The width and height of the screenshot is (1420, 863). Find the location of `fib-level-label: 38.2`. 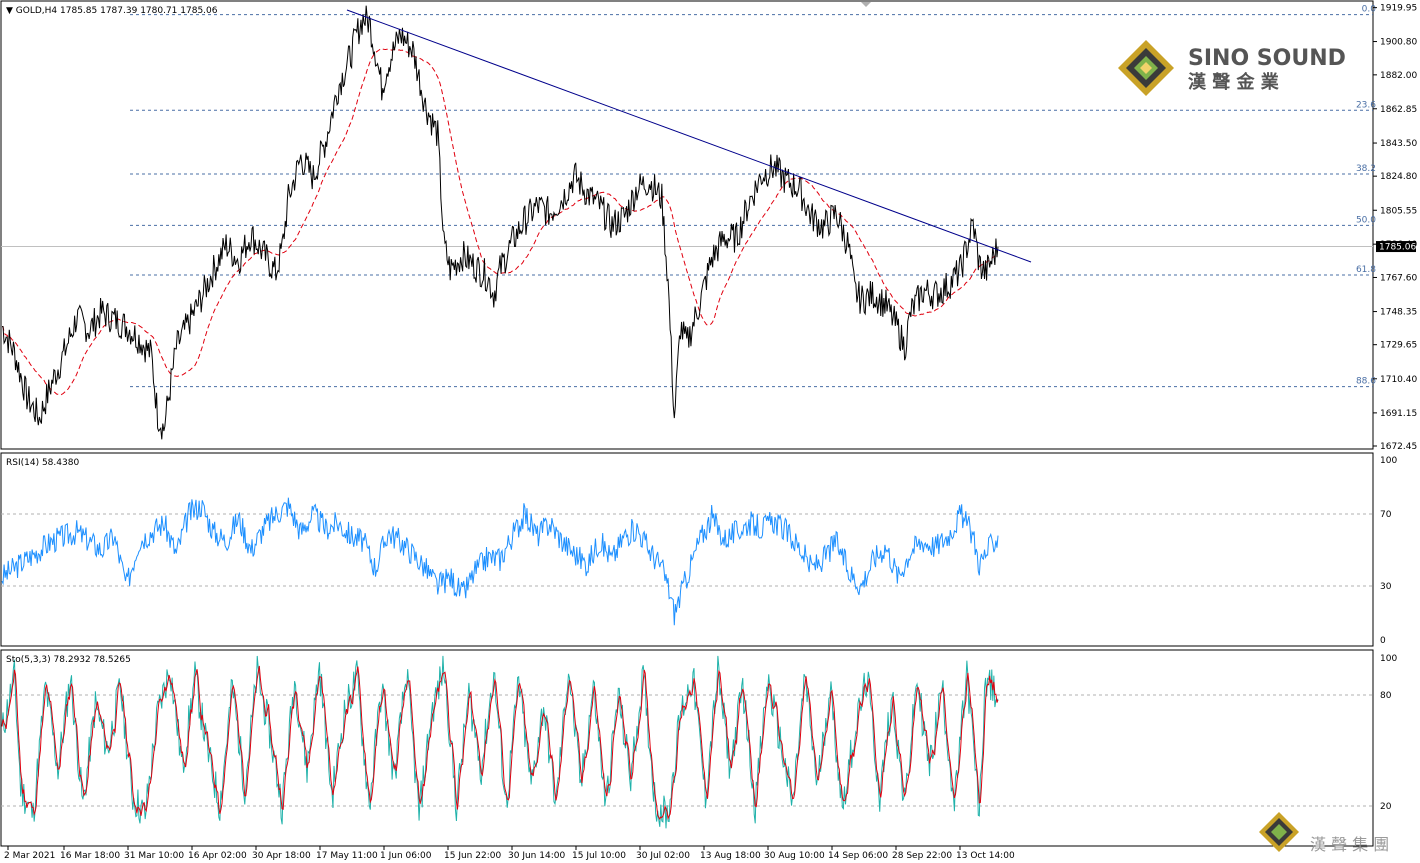

fib-level-label: 38.2 is located at coordinates (1366, 169).